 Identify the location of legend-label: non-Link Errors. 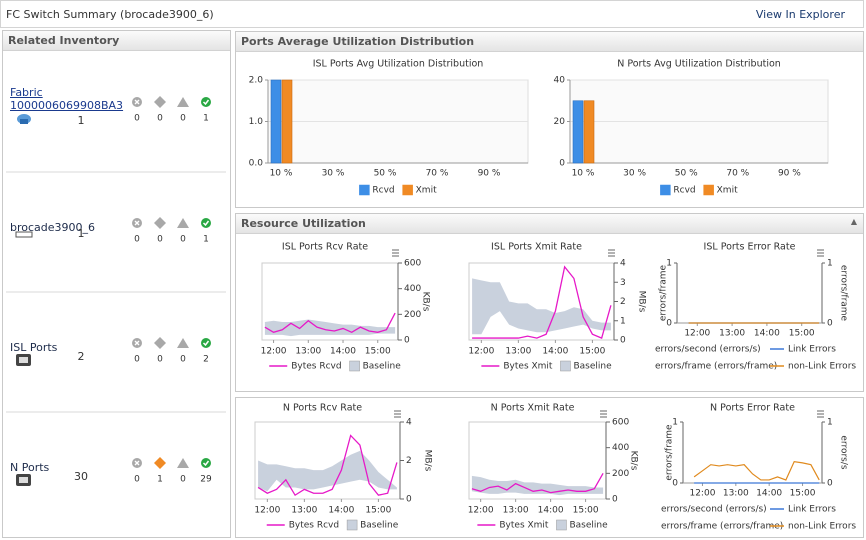
(822, 527).